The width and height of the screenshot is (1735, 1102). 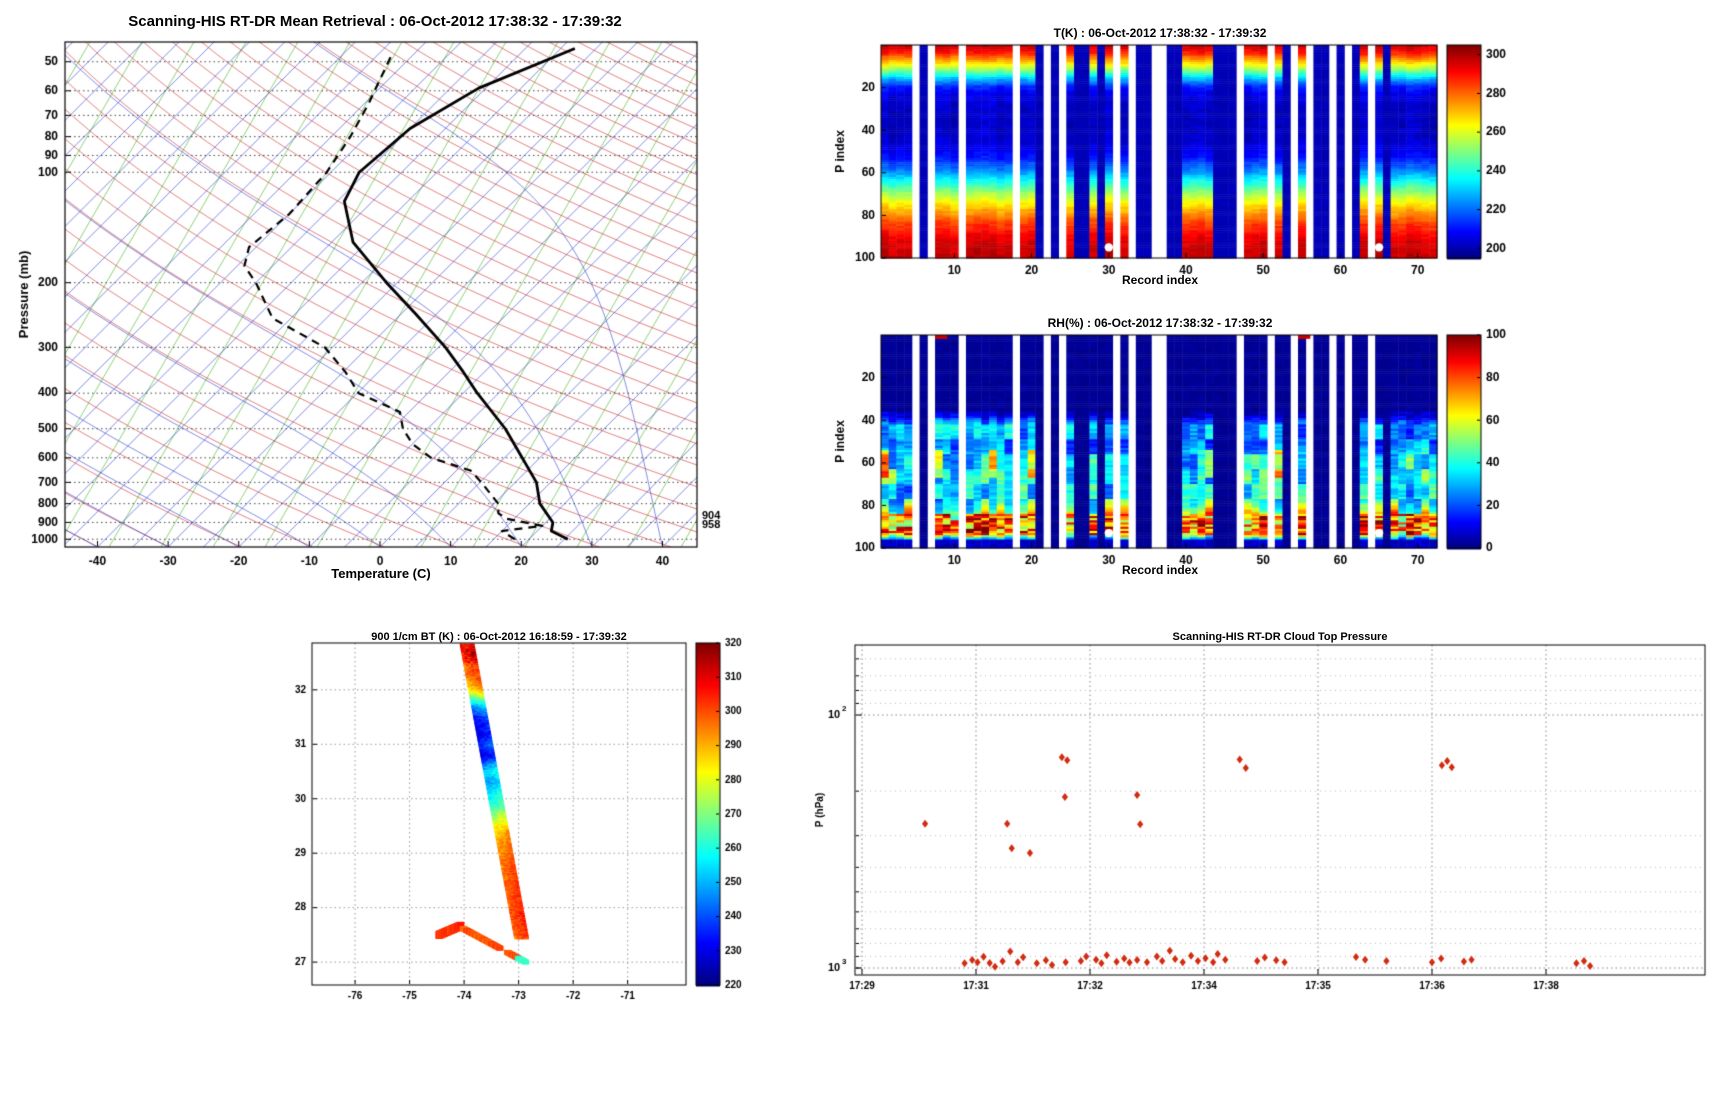 What do you see at coordinates (1160, 323) in the screenshot?
I see `rh-heatmap-title: RH(%) : 06-Oct-2012 17:38:32 - 17:39:32` at bounding box center [1160, 323].